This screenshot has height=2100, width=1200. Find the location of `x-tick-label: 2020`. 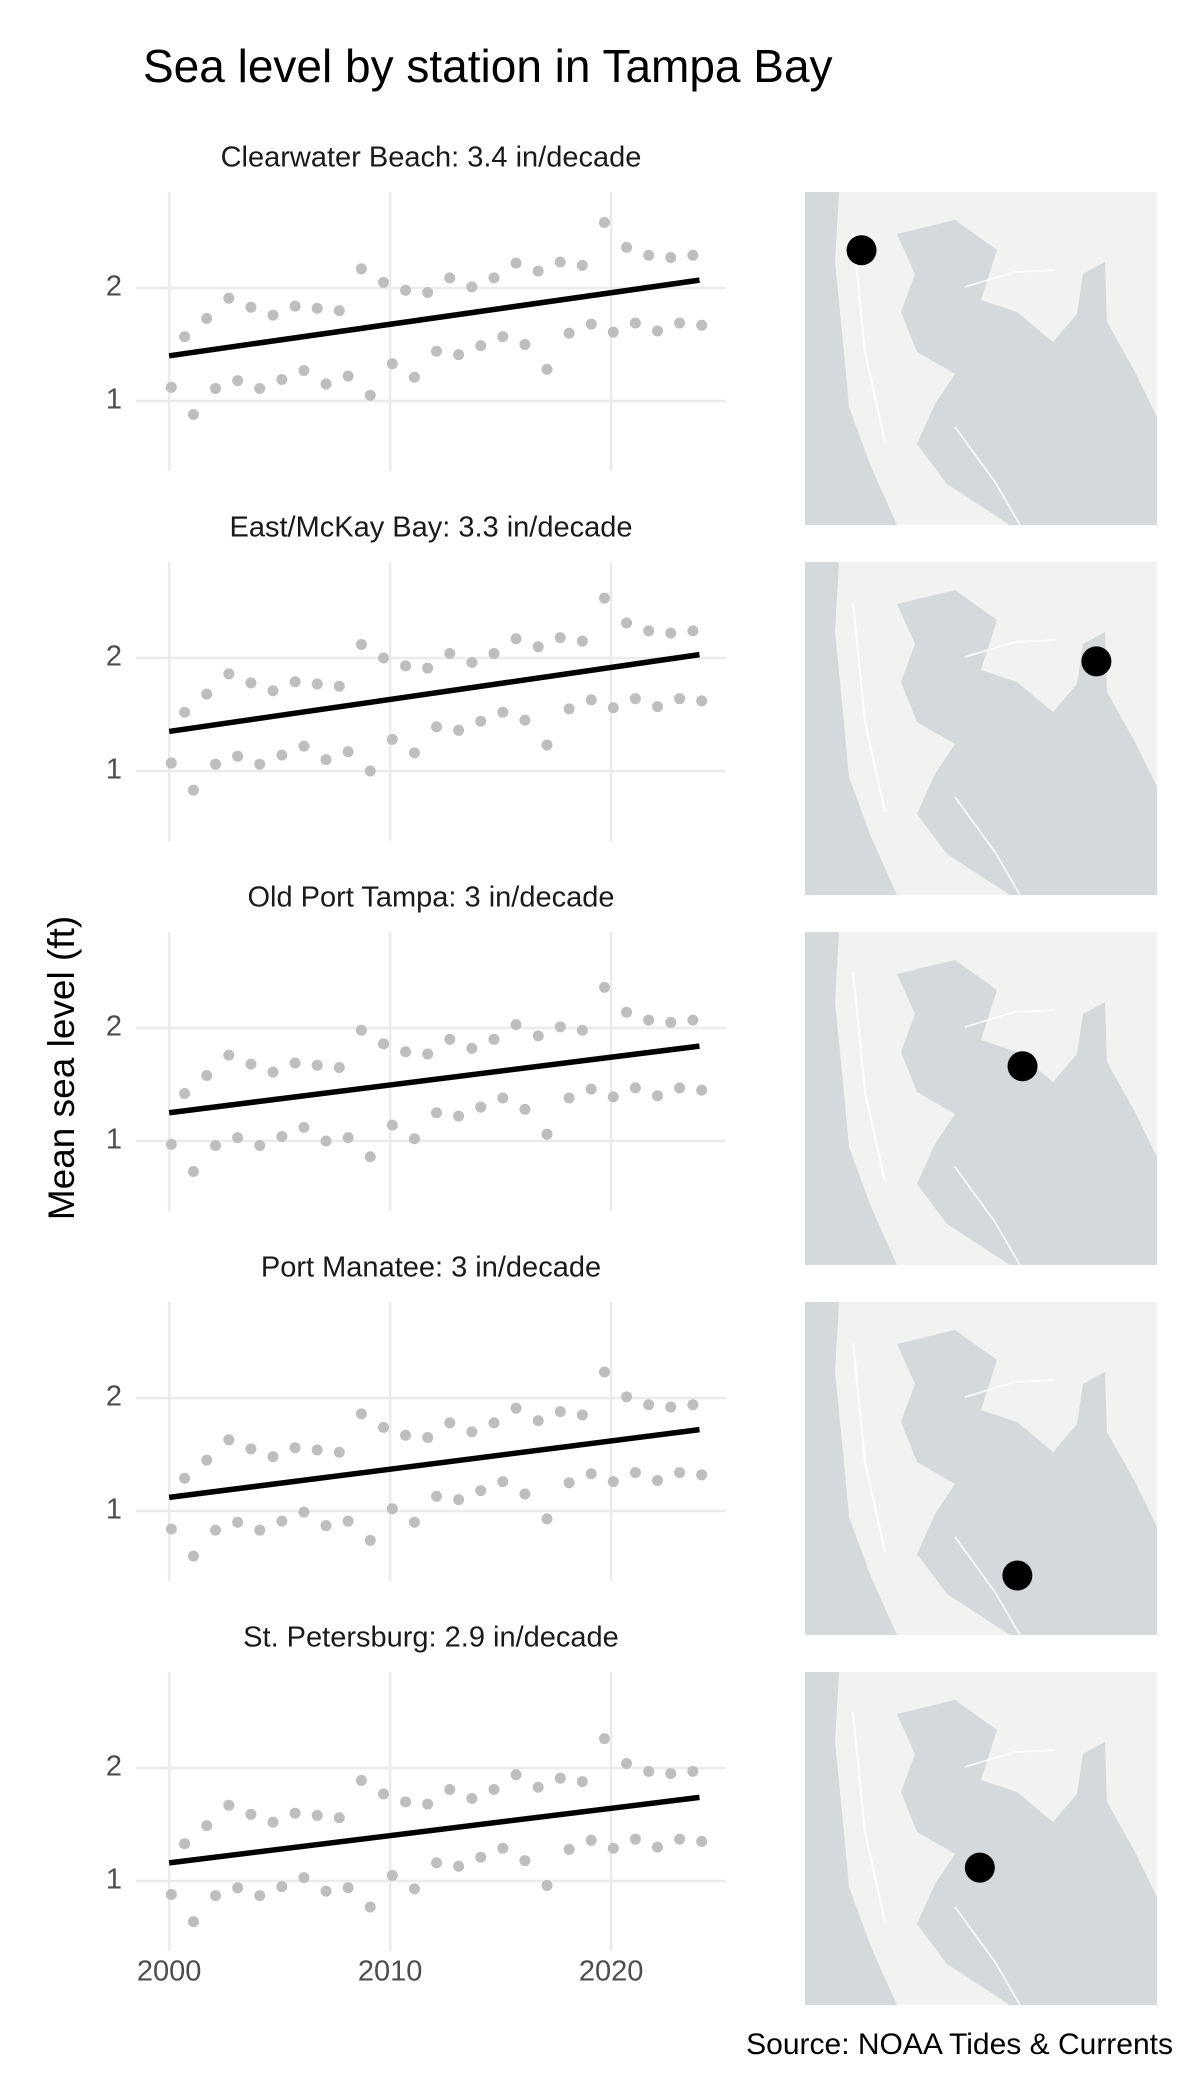

x-tick-label: 2020 is located at coordinates (611, 1972).